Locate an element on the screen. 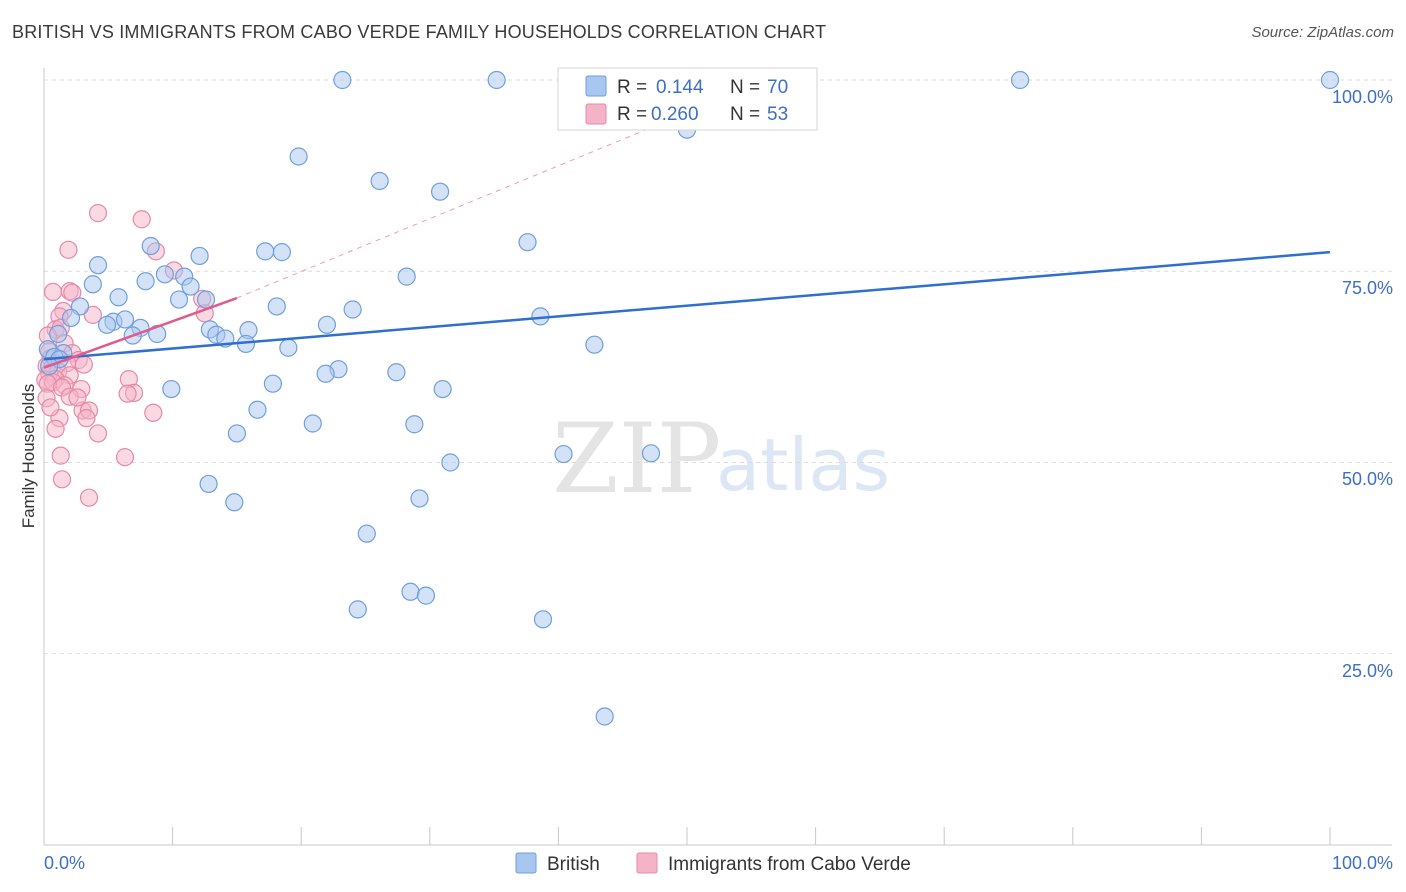 The height and width of the screenshot is (892, 1406). x-tick-label-max: 100.0% is located at coordinates (1362, 863).